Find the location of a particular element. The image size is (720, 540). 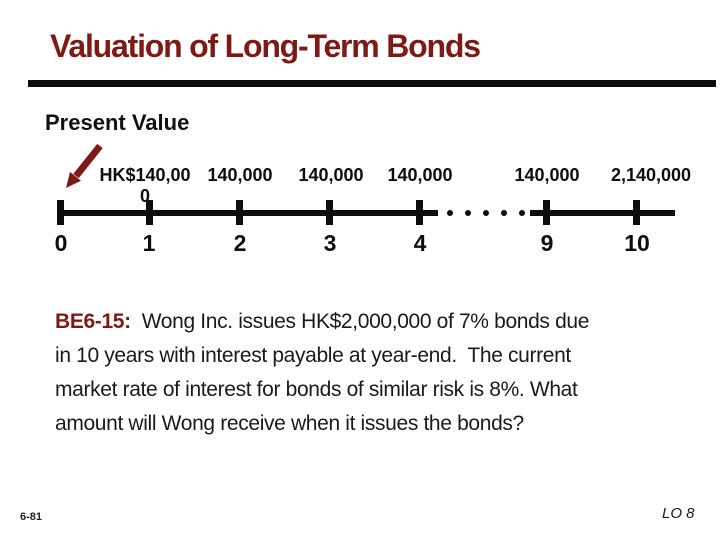

annotation-arrow-icon is located at coordinates (84, 165).